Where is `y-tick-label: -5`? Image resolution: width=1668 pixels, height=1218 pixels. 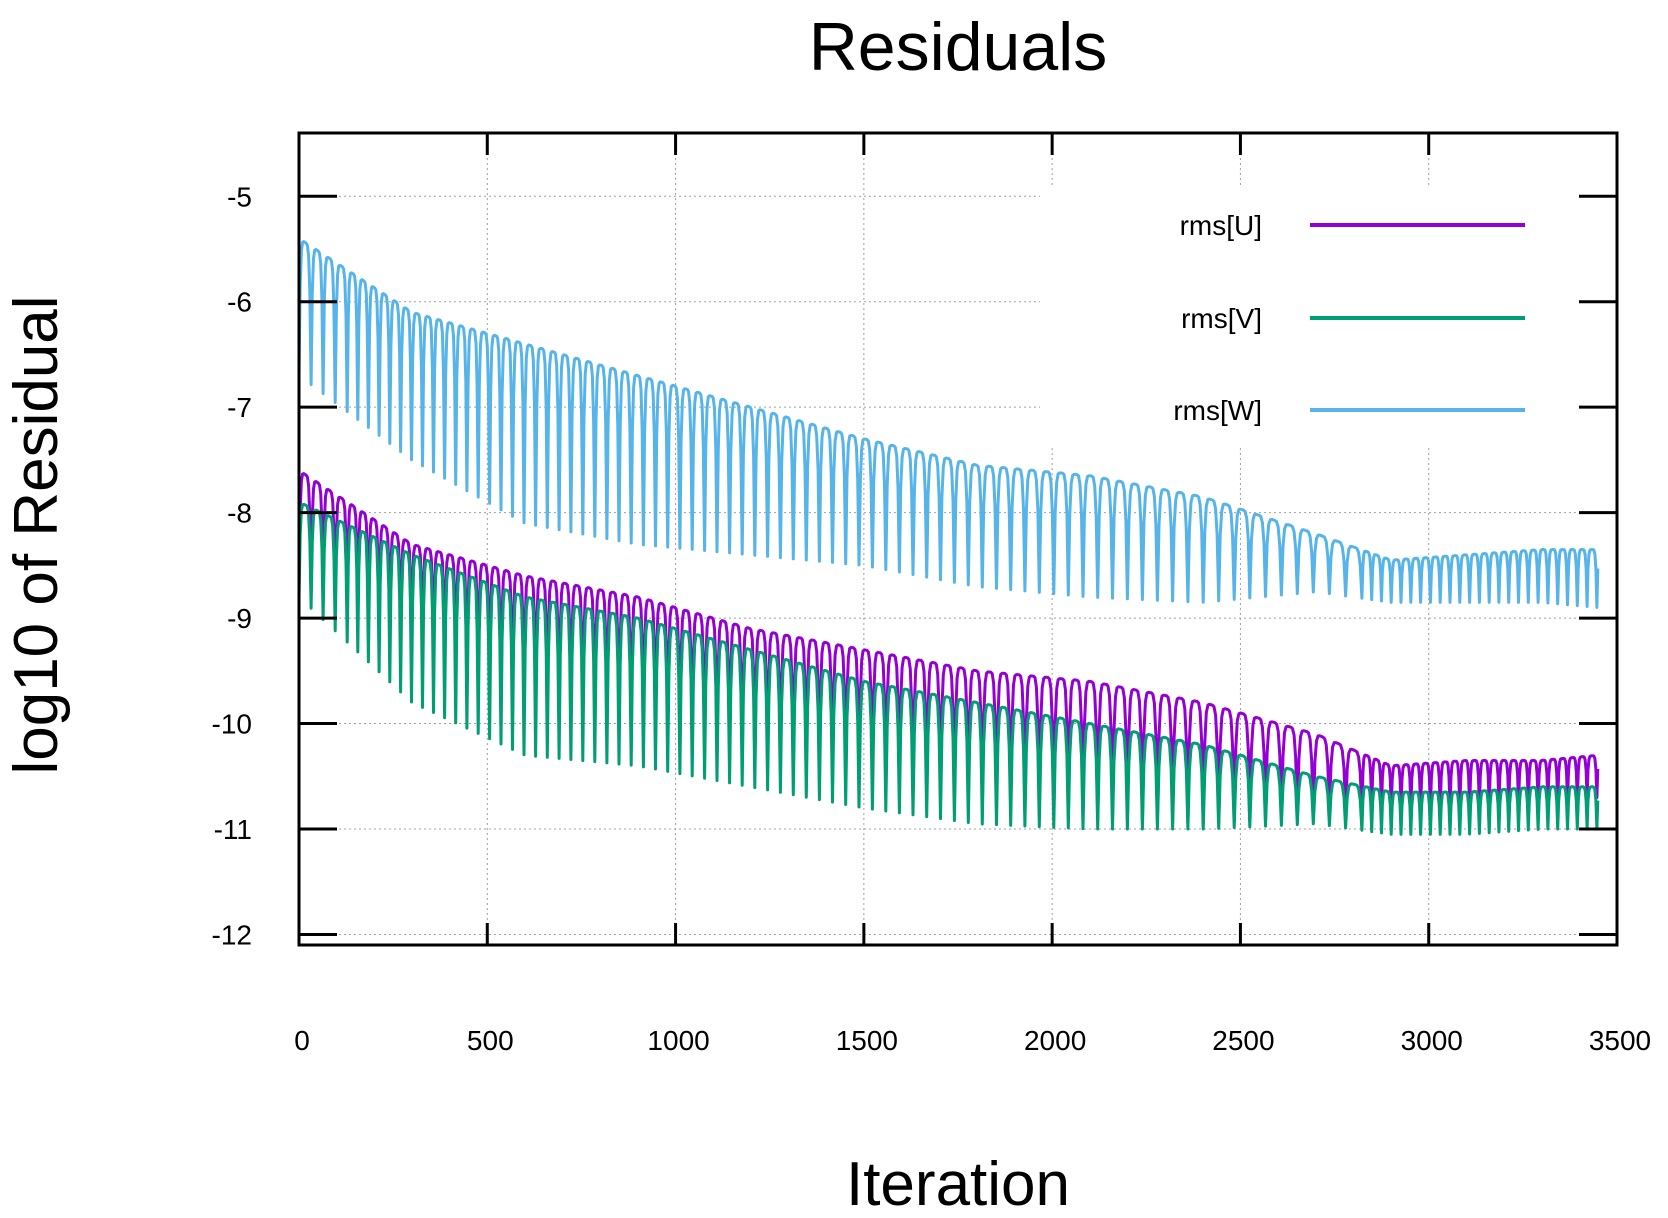
y-tick-label: -5 is located at coordinates (239, 196).